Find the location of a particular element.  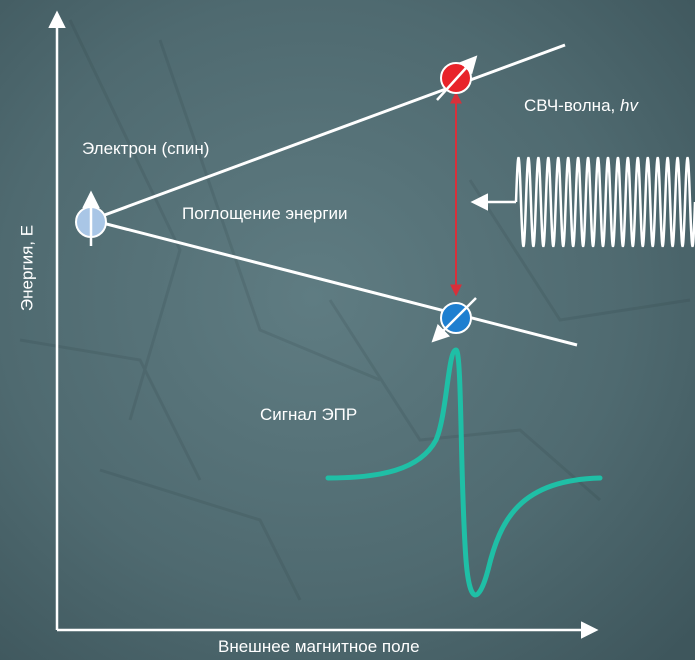

microwave-label: СВЧ-волна, hv is located at coordinates (581, 105).